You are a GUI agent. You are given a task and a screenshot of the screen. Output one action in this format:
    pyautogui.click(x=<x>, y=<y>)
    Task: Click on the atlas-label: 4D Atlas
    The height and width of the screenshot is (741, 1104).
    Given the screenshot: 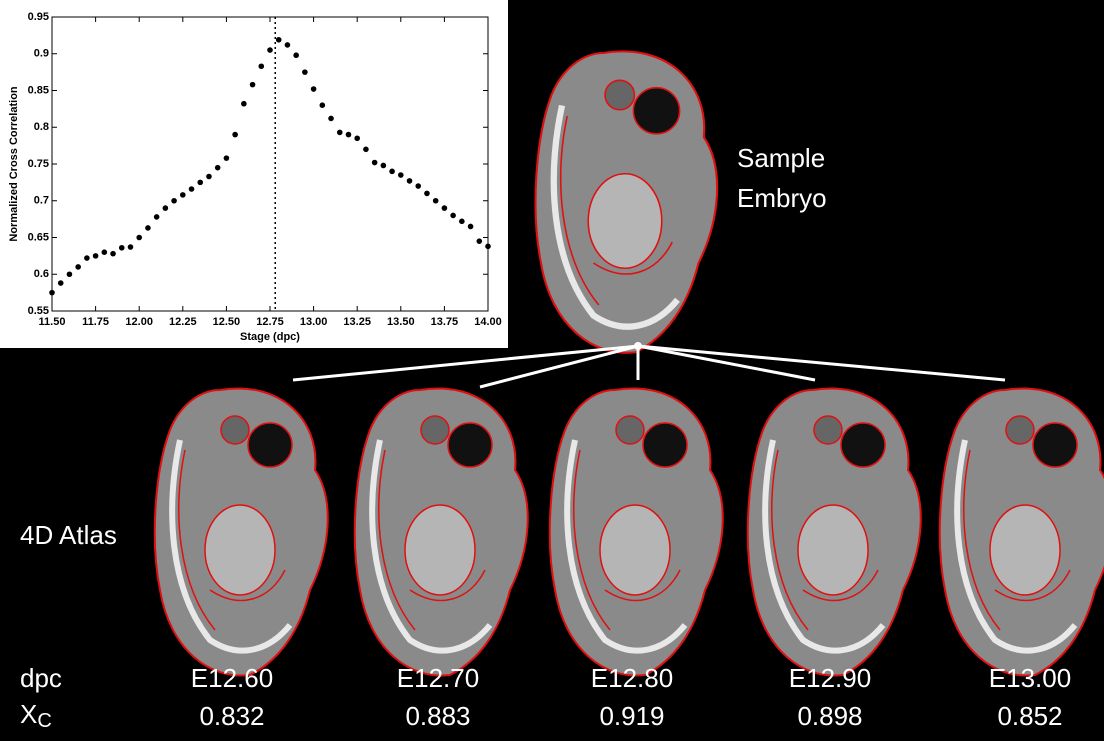 What is the action you would take?
    pyautogui.click(x=68, y=535)
    